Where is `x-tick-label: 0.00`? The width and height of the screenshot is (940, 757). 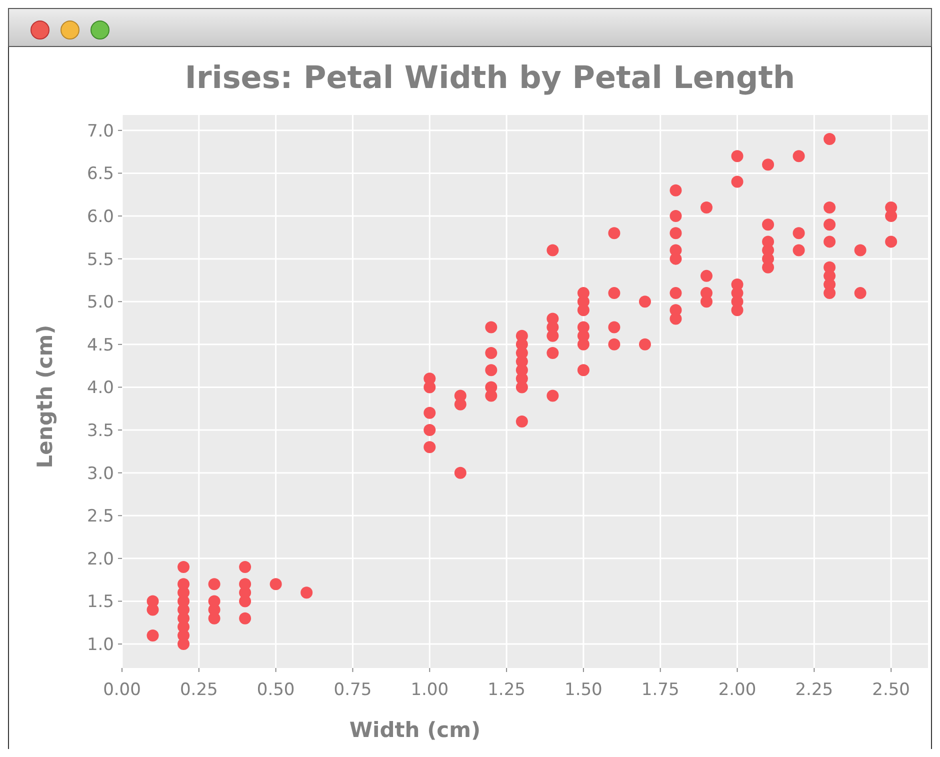
x-tick-label: 0.00 is located at coordinates (122, 690).